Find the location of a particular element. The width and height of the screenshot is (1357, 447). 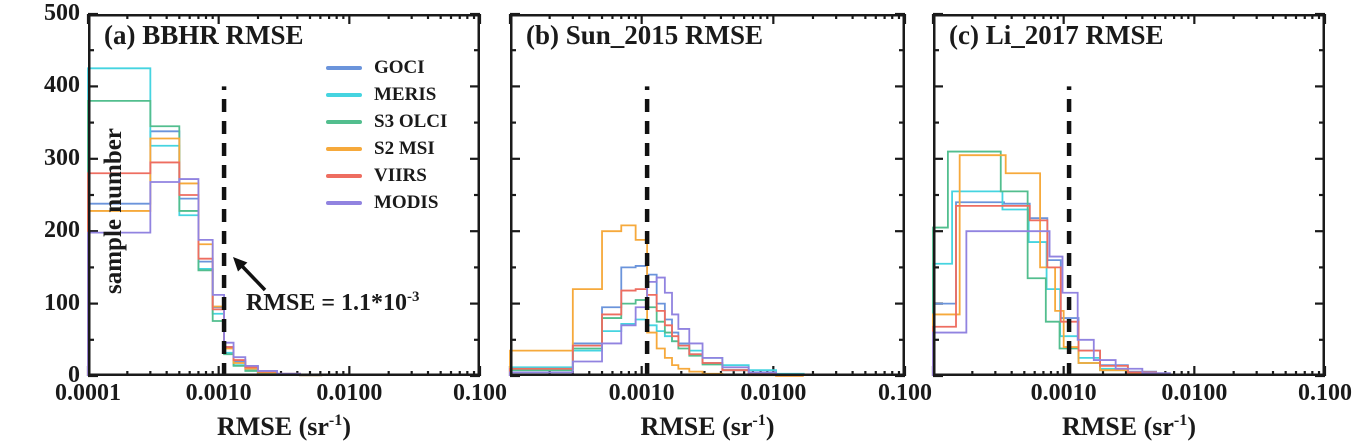

reference-annotation: RMSE = 1.1*10-3 is located at coordinates (333, 302).